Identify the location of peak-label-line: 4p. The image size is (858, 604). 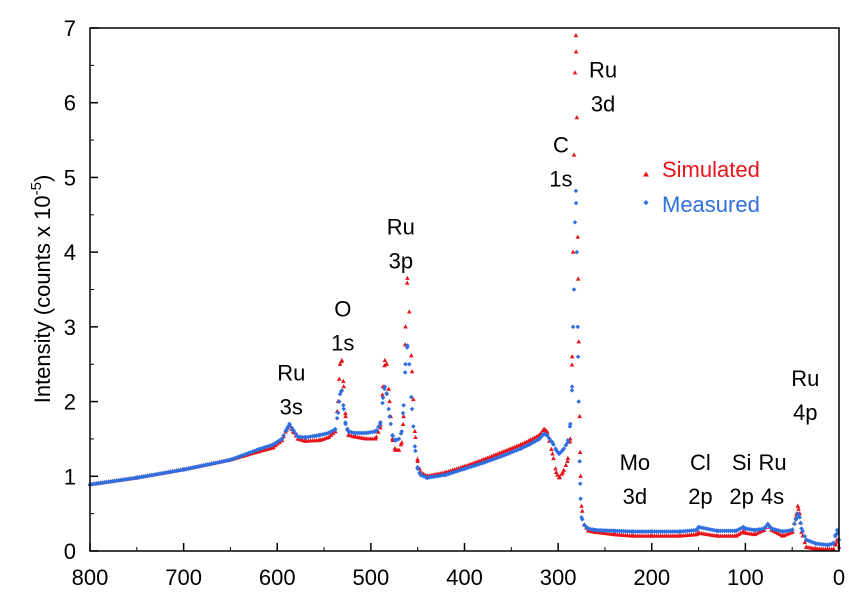
(805, 412).